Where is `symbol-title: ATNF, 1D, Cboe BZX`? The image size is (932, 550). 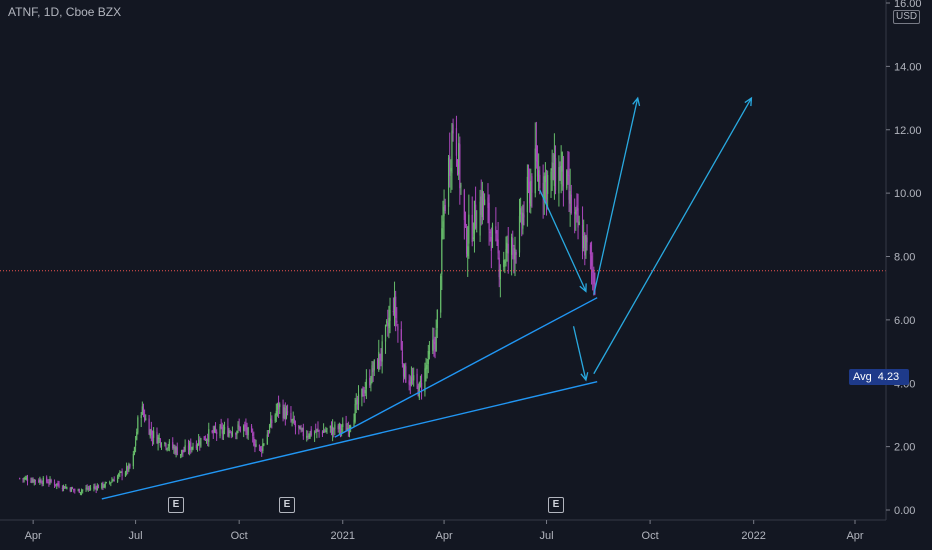 symbol-title: ATNF, 1D, Cboe BZX is located at coordinates (65, 12).